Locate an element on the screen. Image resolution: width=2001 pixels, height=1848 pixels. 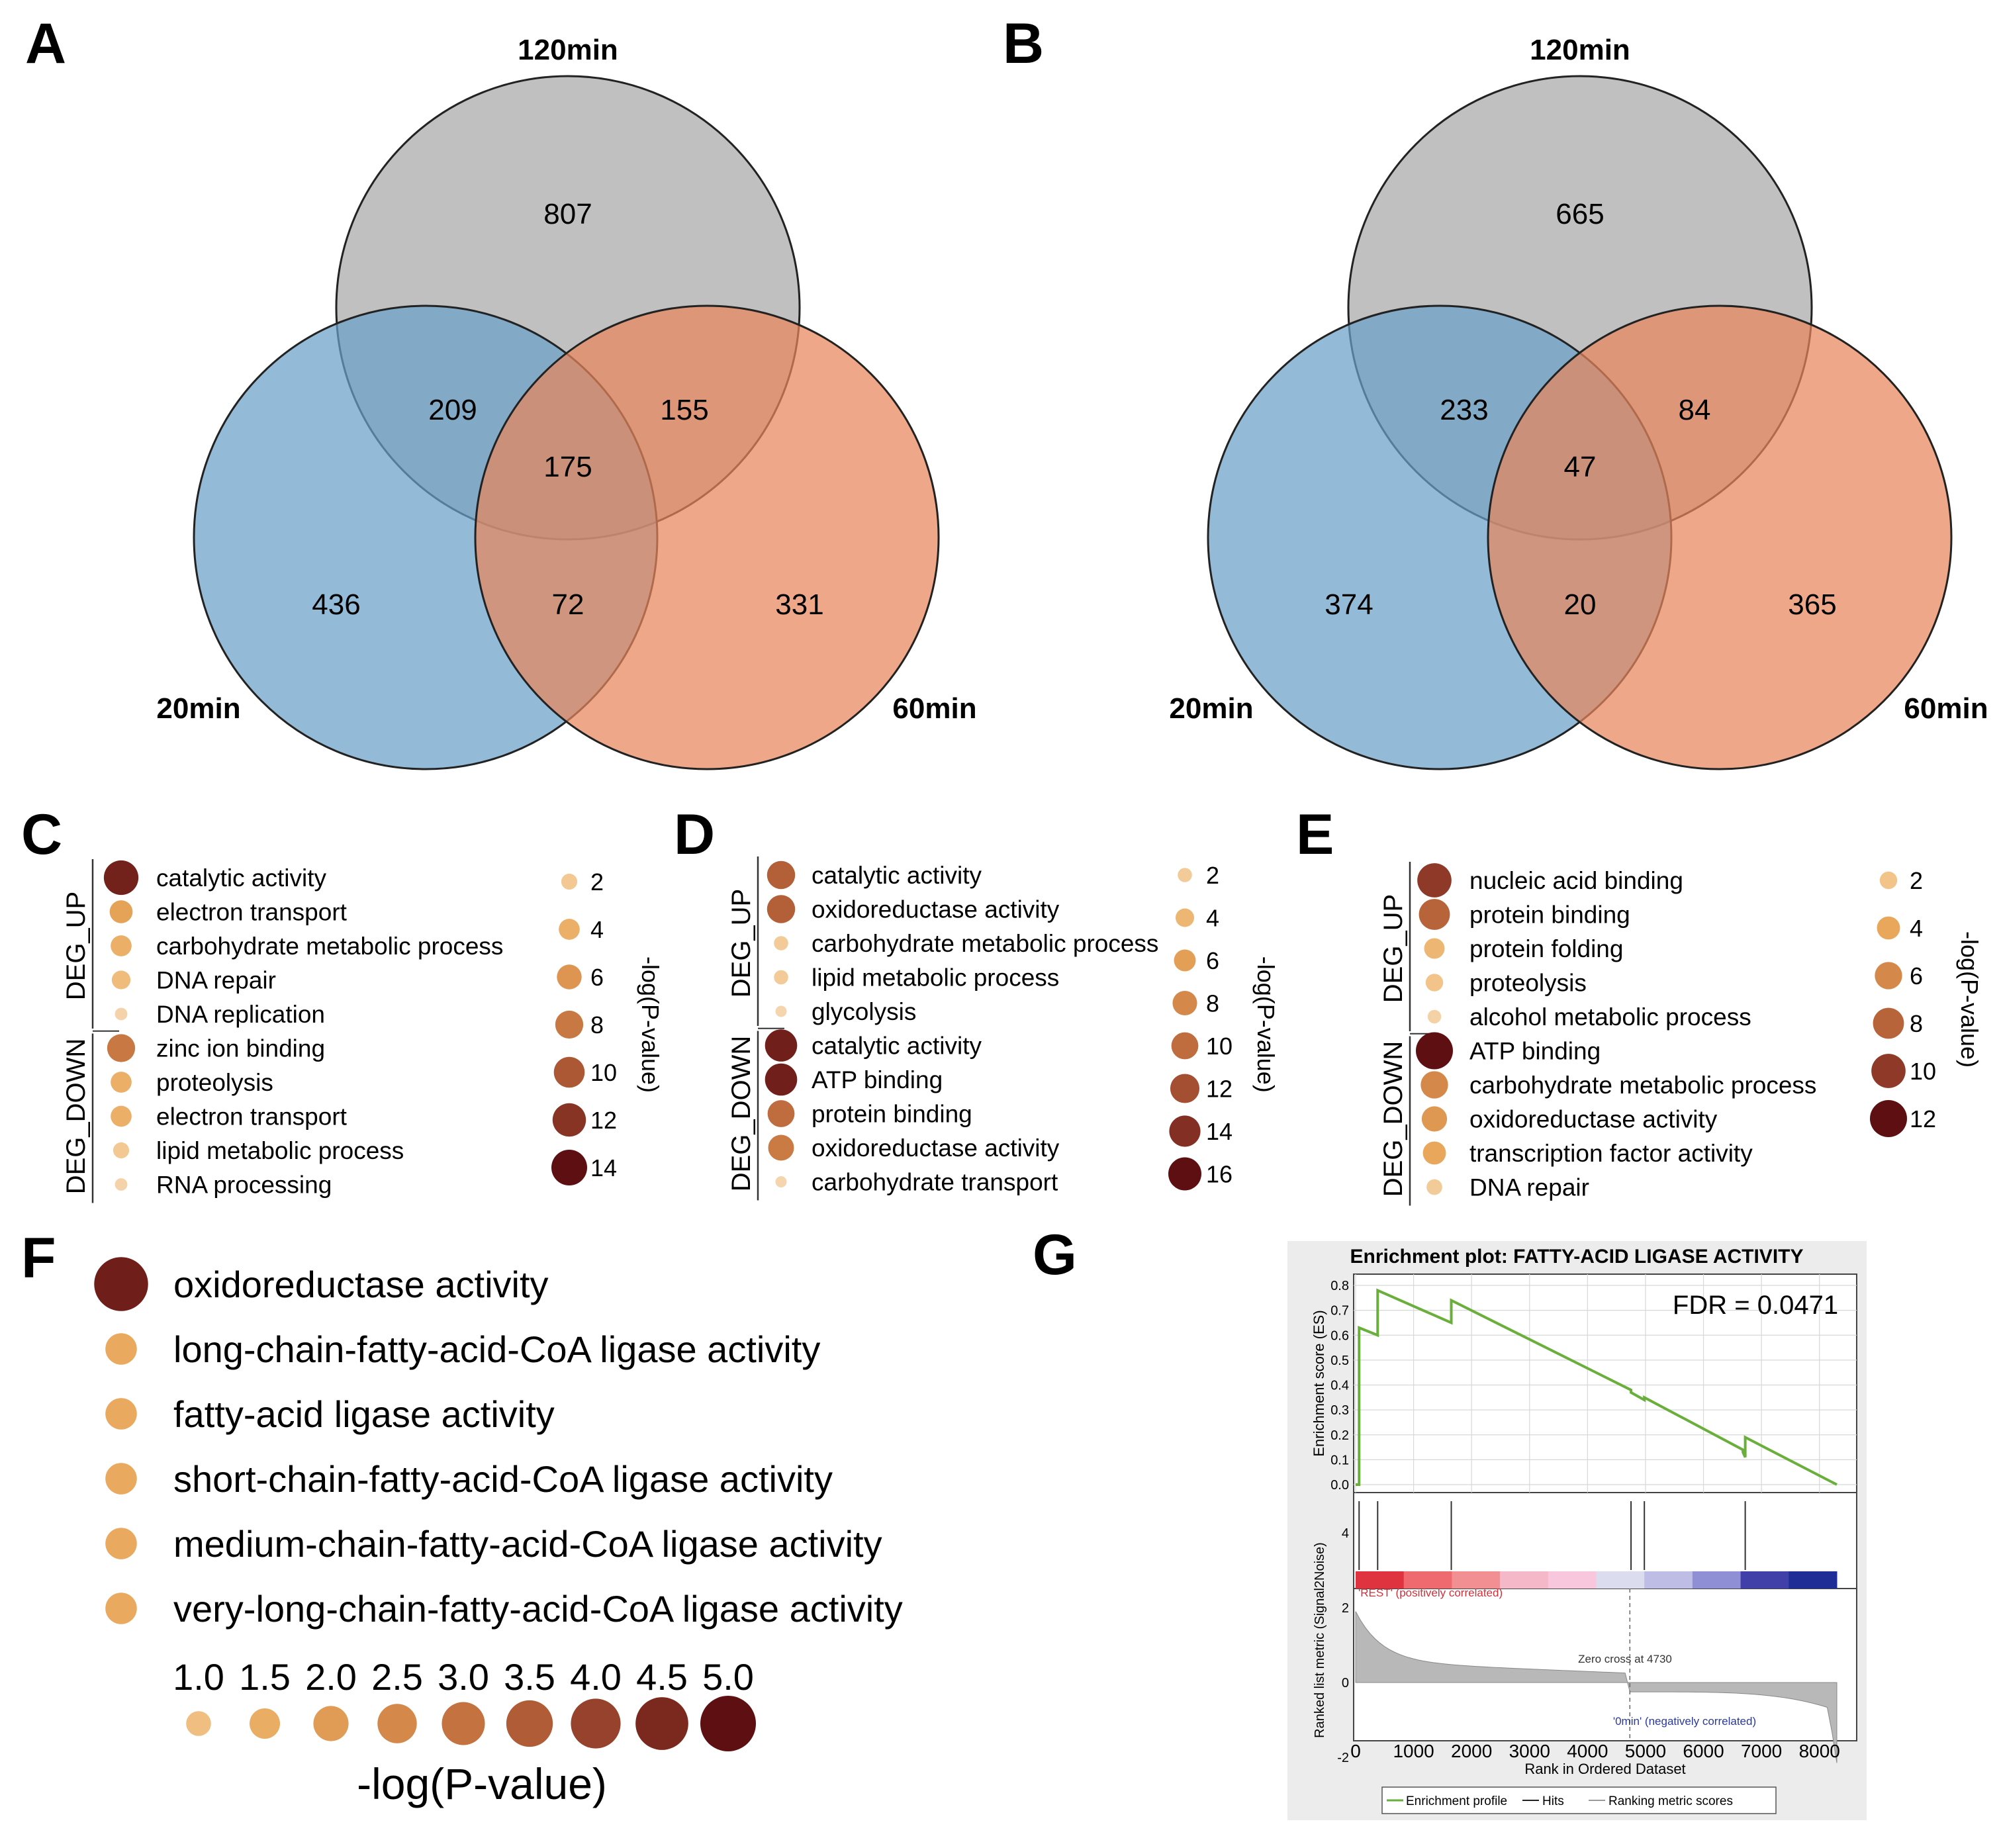
legend-value-label: 10 is located at coordinates (1923, 1071).